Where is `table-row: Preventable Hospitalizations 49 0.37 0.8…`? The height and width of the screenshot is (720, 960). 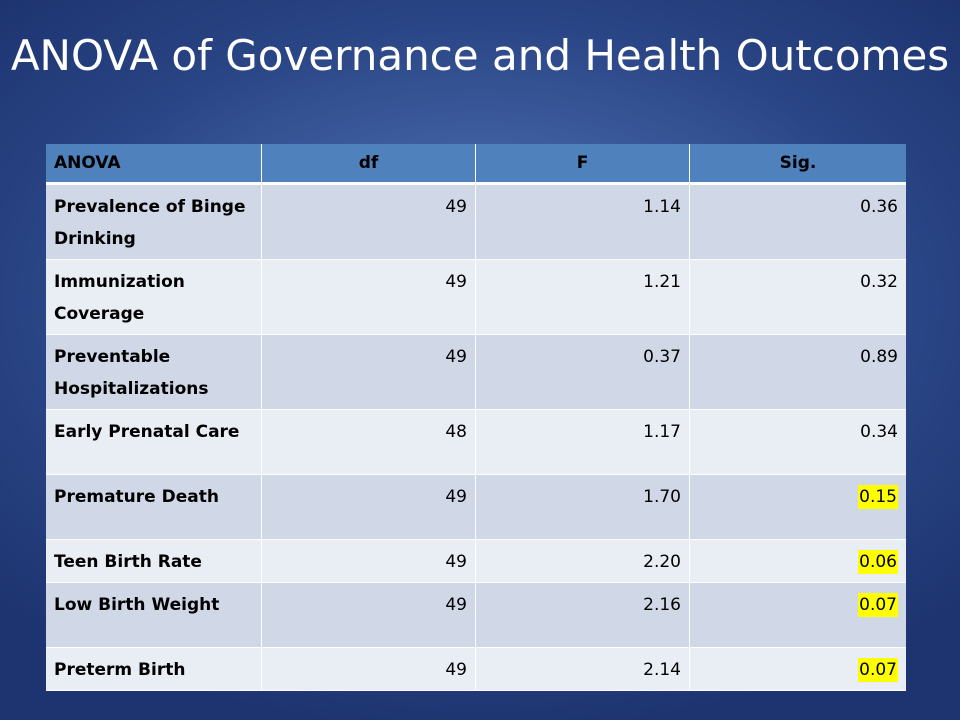 table-row: Preventable Hospitalizations 49 0.37 0.8… is located at coordinates (476, 372).